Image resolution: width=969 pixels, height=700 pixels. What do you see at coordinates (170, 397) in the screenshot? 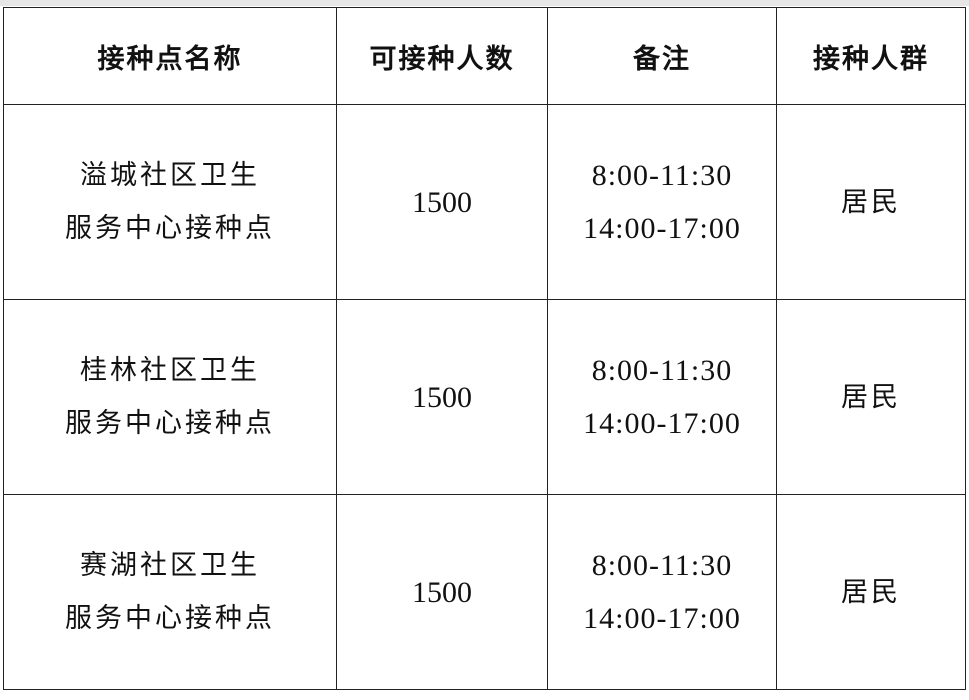
I see `site-name-cell: 桂林社区卫生 服务中心接种点` at bounding box center [170, 397].